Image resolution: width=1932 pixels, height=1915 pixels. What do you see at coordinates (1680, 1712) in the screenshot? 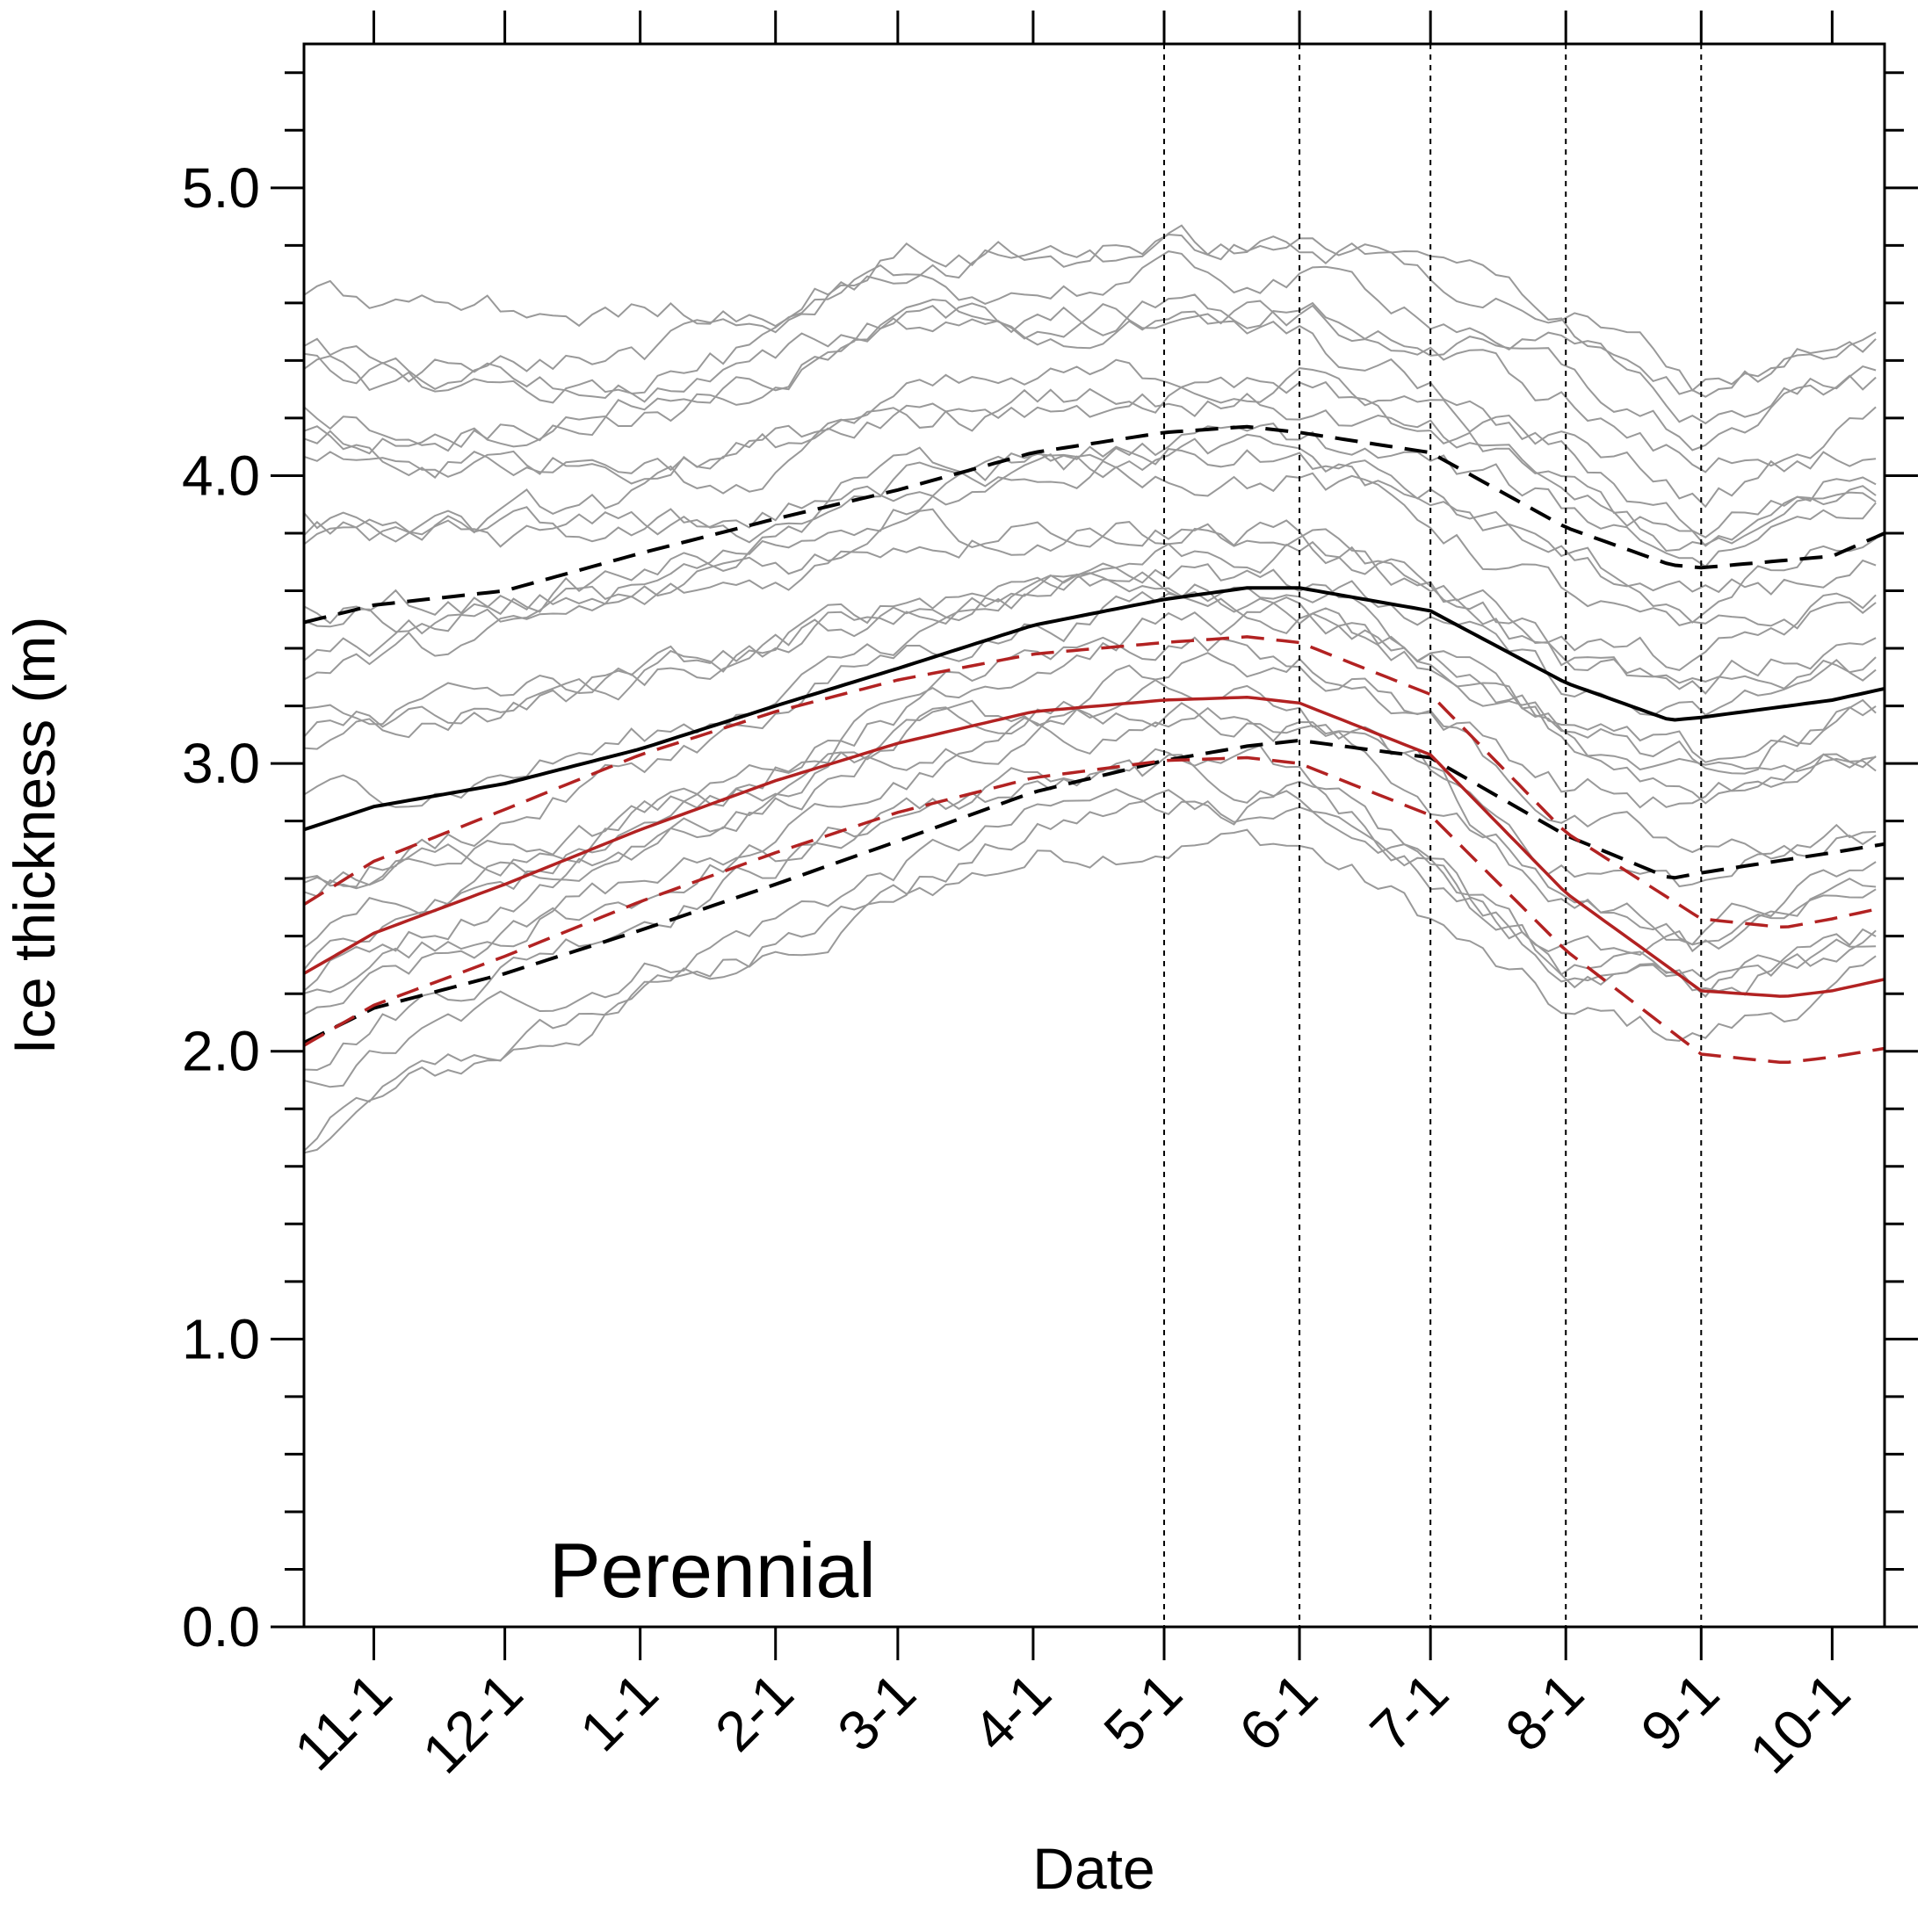
I see `x-tick-label: 9-1` at bounding box center [1680, 1712].